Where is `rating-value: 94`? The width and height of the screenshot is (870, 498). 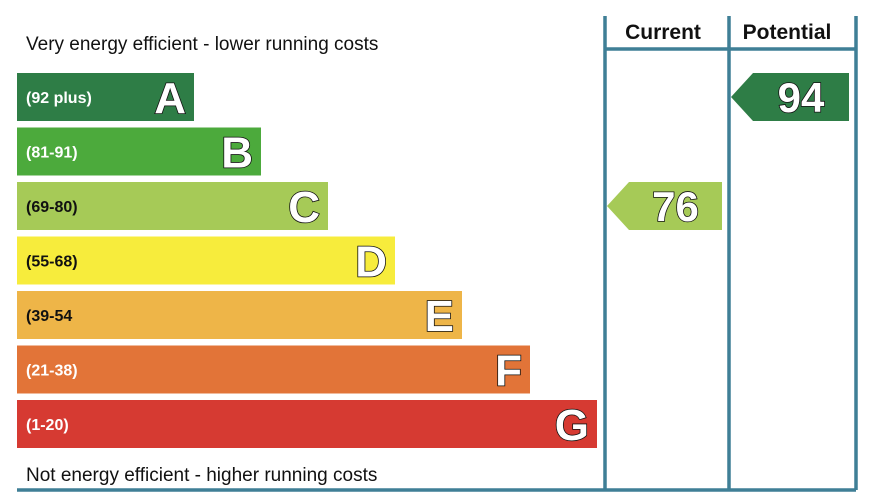
rating-value: 94 is located at coordinates (801, 97).